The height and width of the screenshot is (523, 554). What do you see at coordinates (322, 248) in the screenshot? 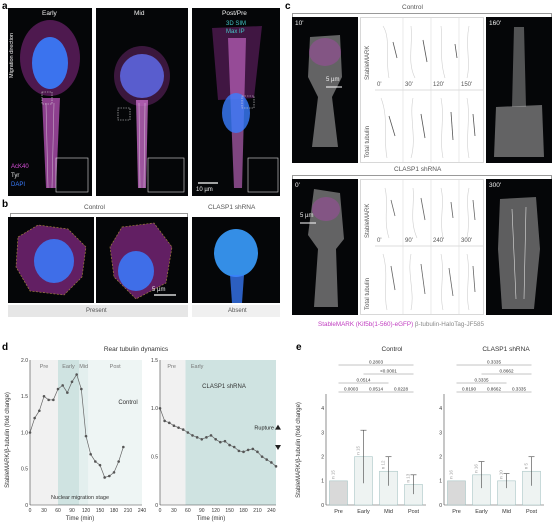
I see `panel-c-clasp-start-micrograph` at bounding box center [322, 248].